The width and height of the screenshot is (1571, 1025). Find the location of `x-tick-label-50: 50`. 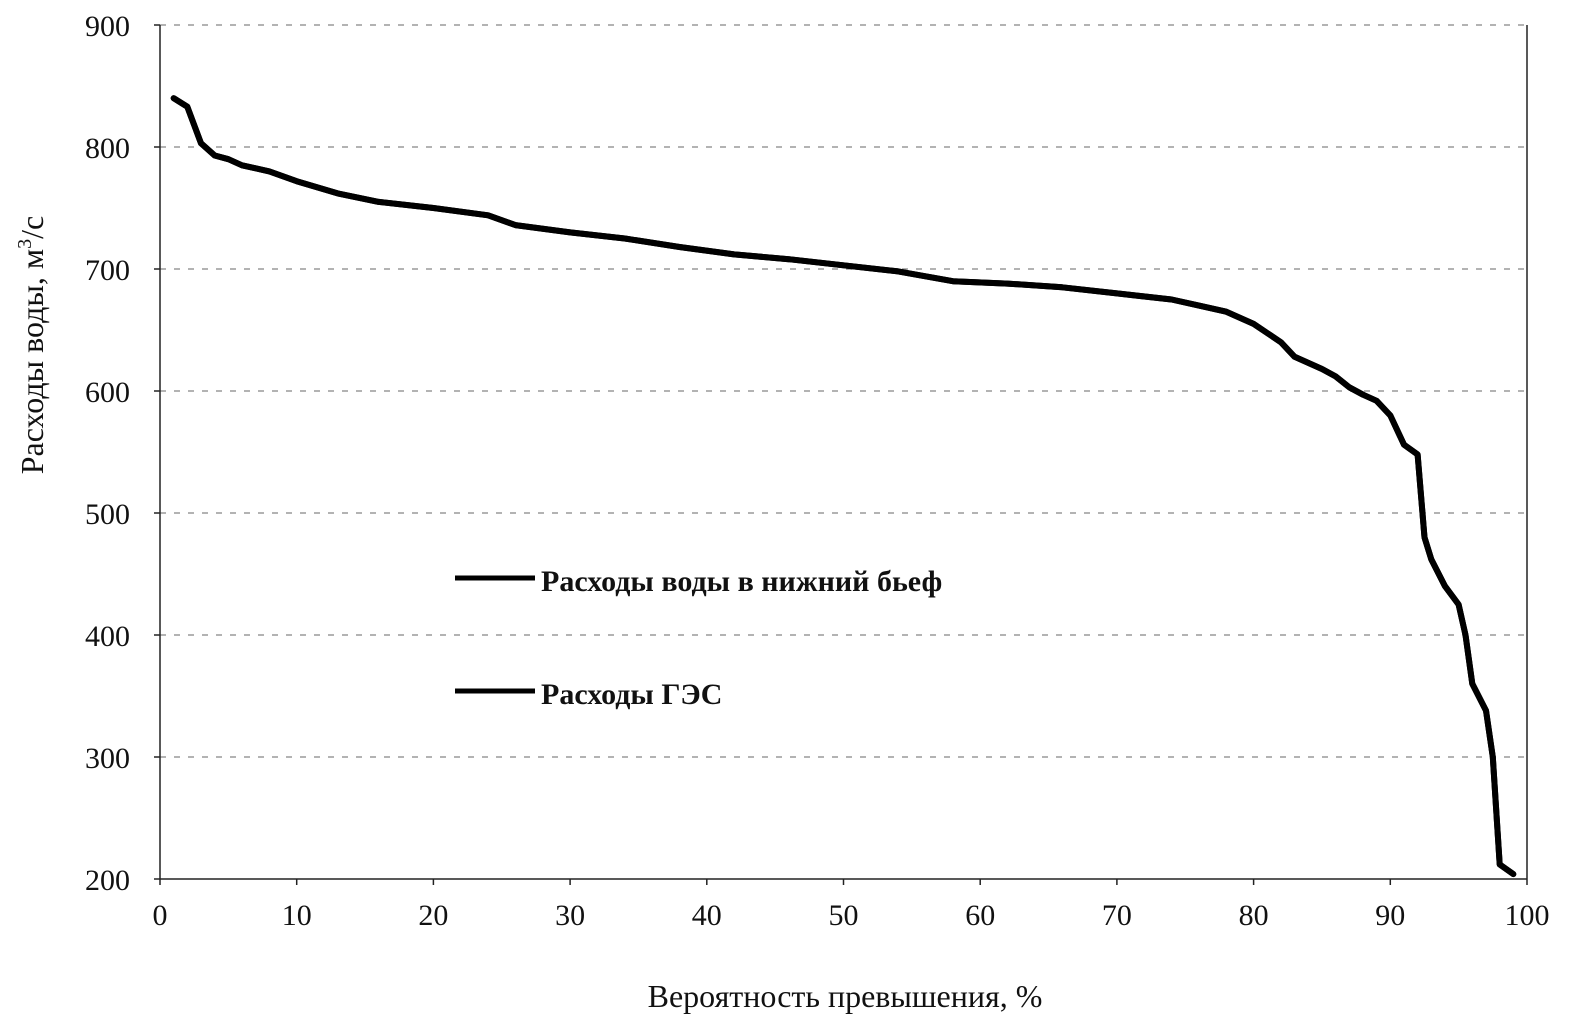

x-tick-label-50: 50 is located at coordinates (844, 915).